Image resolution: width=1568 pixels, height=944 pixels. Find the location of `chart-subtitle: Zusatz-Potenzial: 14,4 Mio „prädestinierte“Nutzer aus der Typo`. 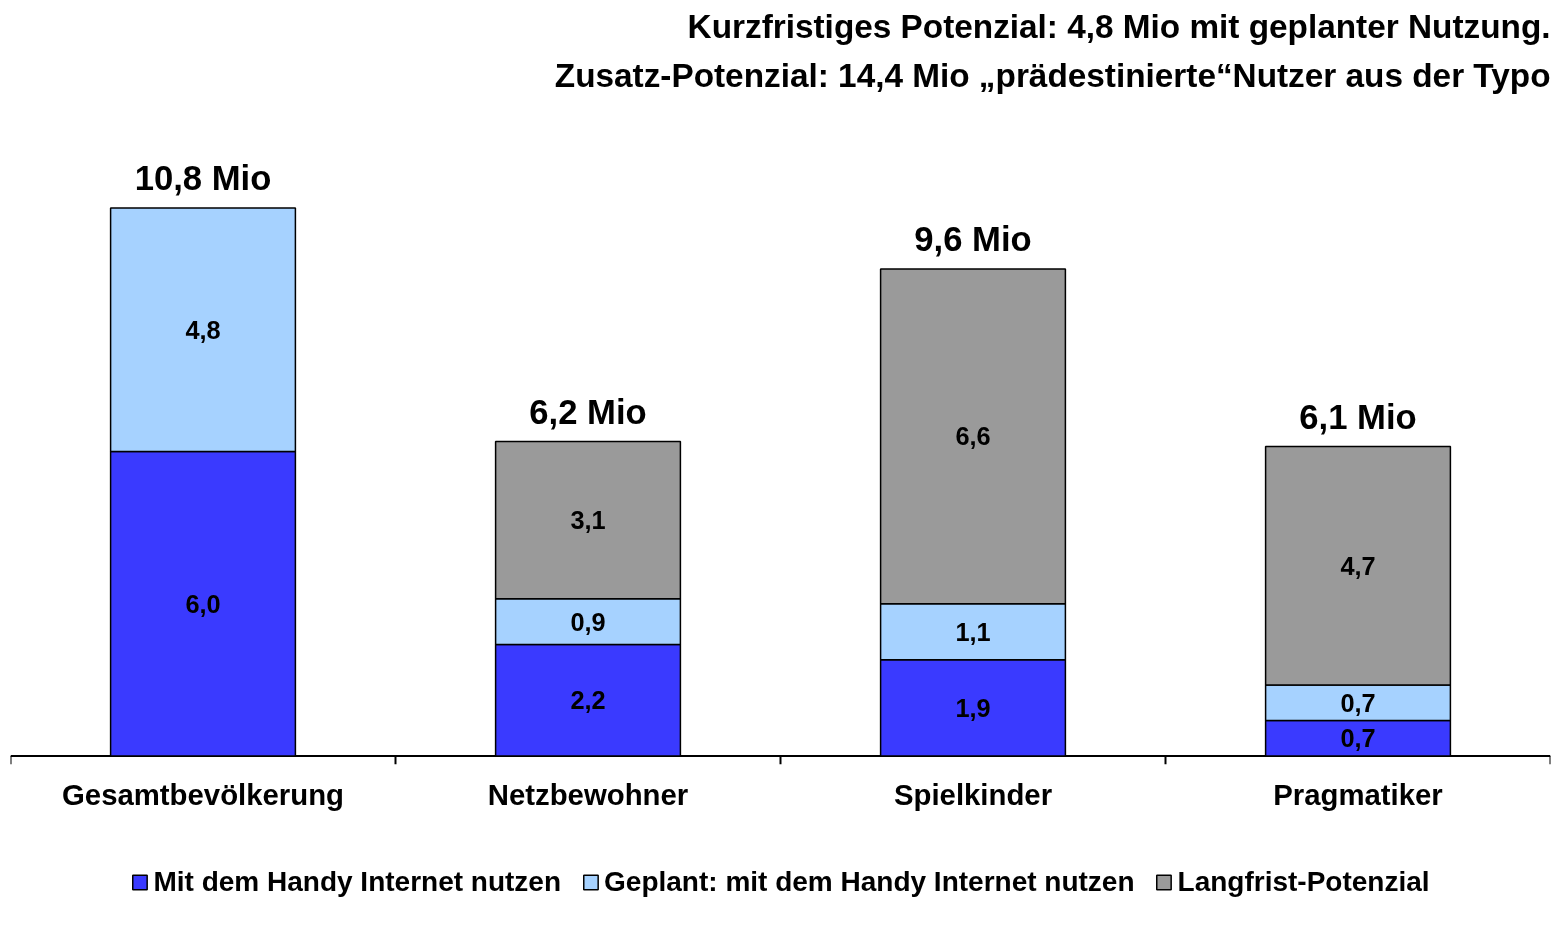

chart-subtitle: Zusatz-Potenzial: 14,4 Mio „prädestinierte“Nutzer aus der Typo is located at coordinates (1052, 75).